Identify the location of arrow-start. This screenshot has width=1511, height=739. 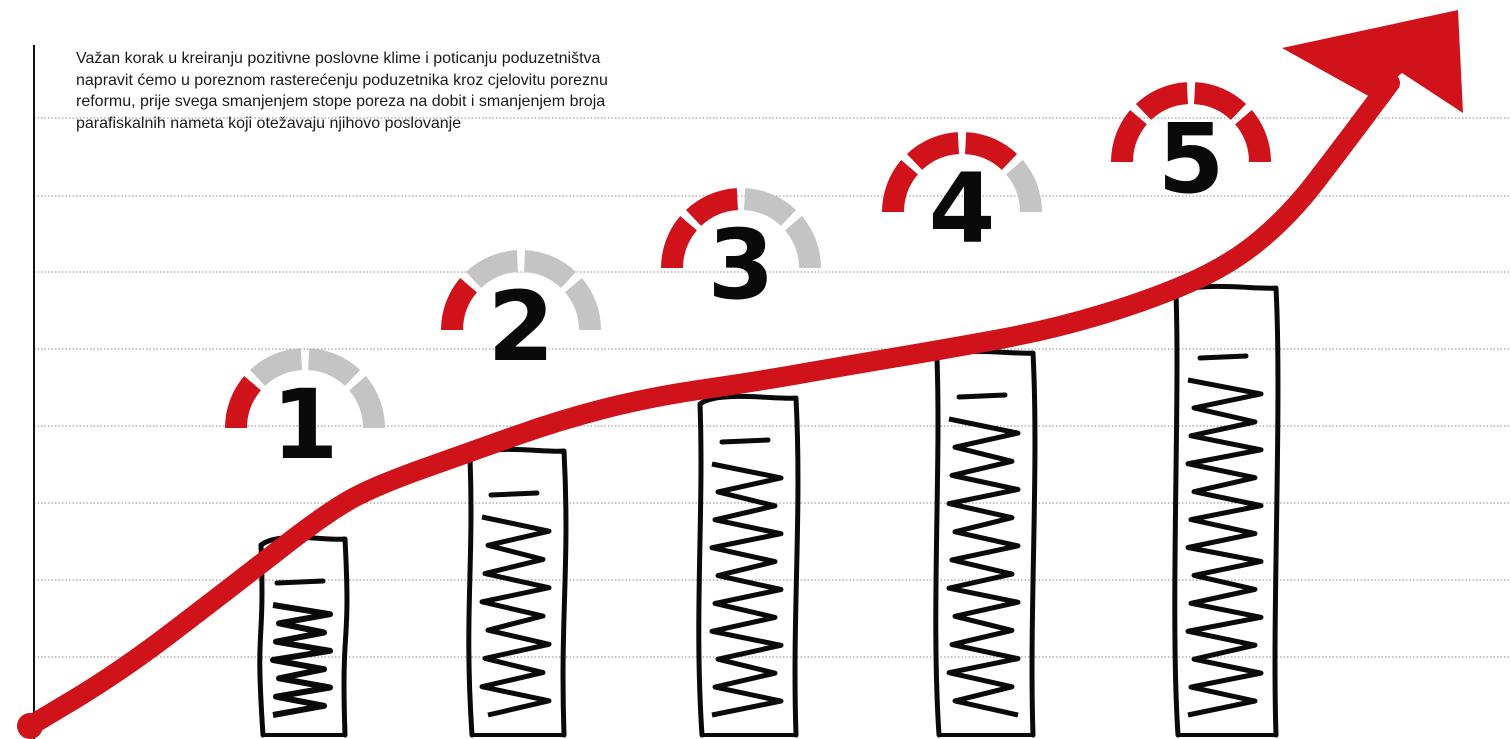
(30, 726).